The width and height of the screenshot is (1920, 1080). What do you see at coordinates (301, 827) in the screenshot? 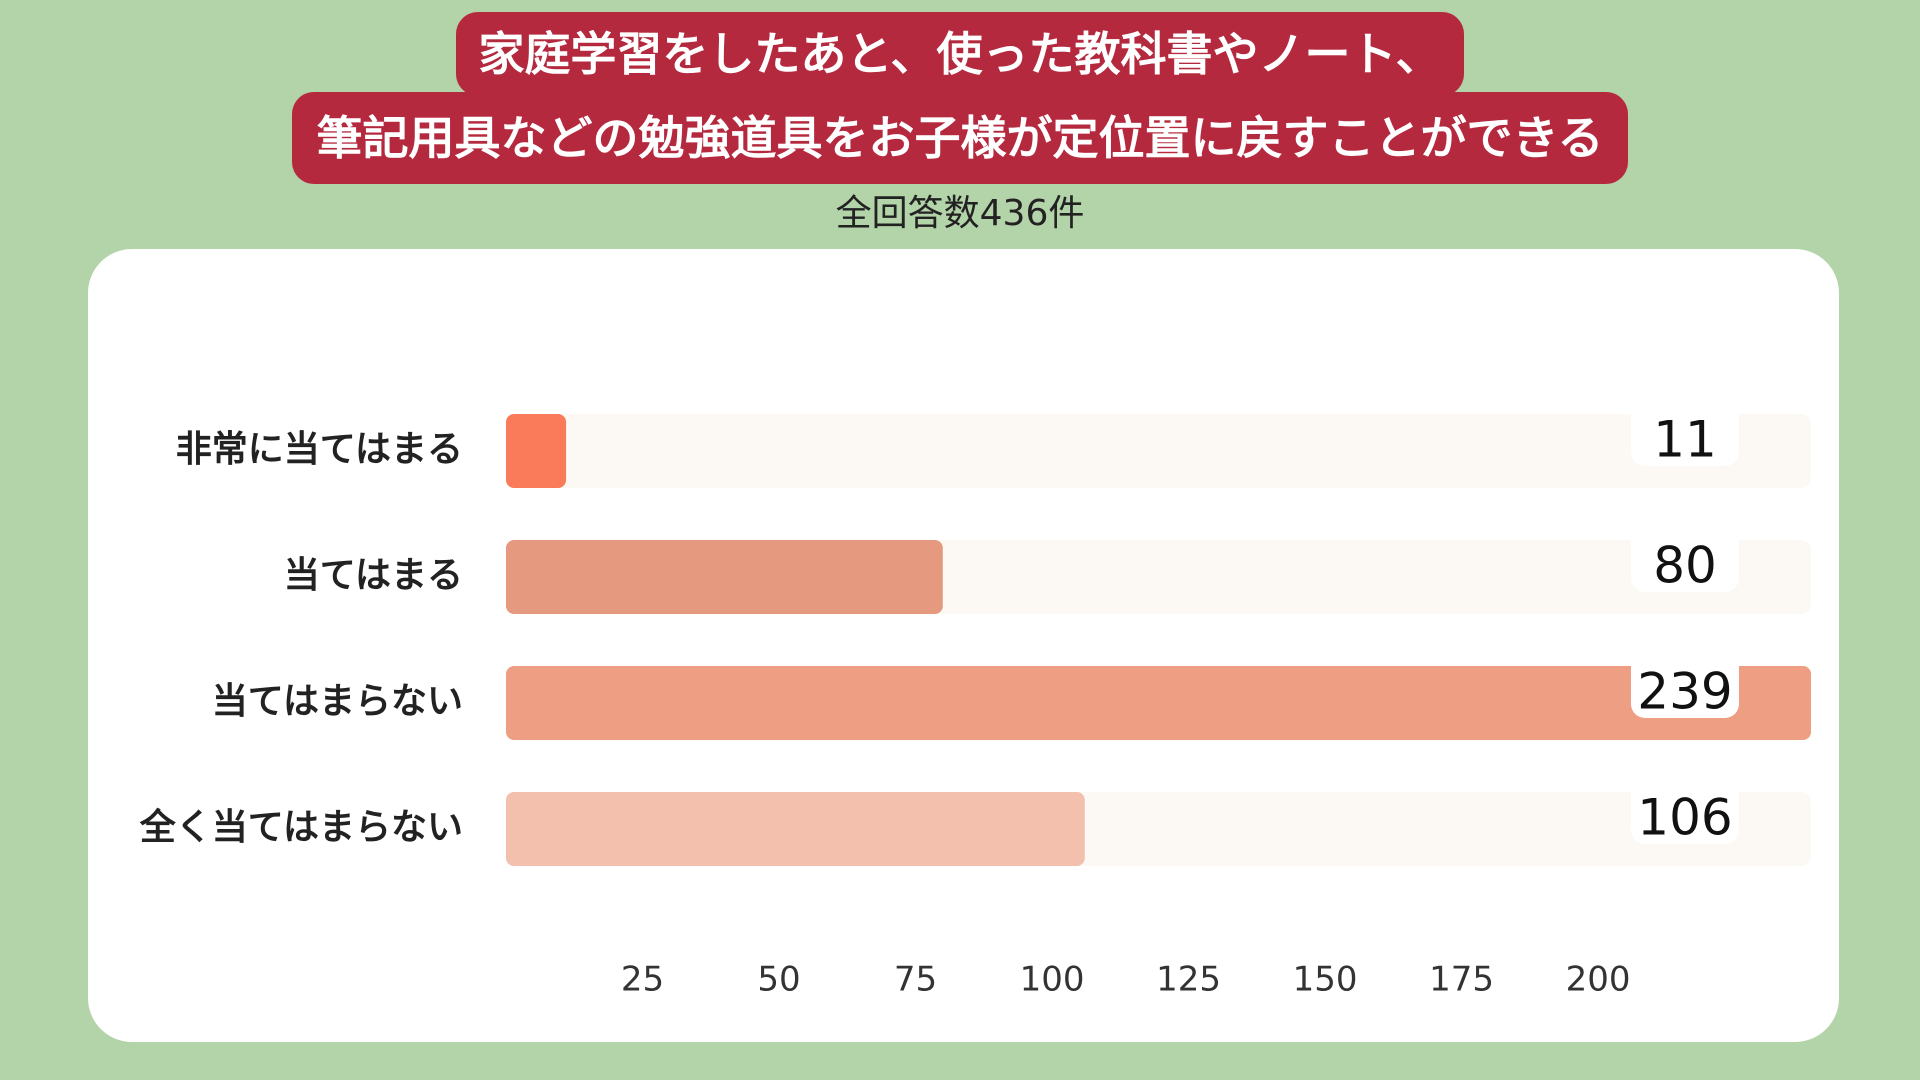
I see `y-tick-label: 全く当てはまらない` at bounding box center [301, 827].